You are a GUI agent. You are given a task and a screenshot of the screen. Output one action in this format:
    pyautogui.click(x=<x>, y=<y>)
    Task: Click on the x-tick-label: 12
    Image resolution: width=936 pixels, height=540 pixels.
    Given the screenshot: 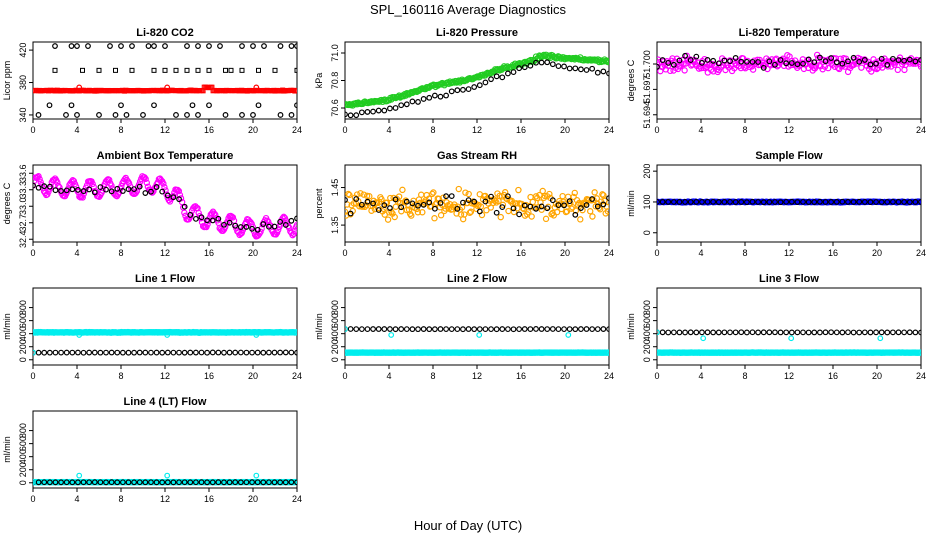 What is the action you would take?
    pyautogui.click(x=789, y=253)
    